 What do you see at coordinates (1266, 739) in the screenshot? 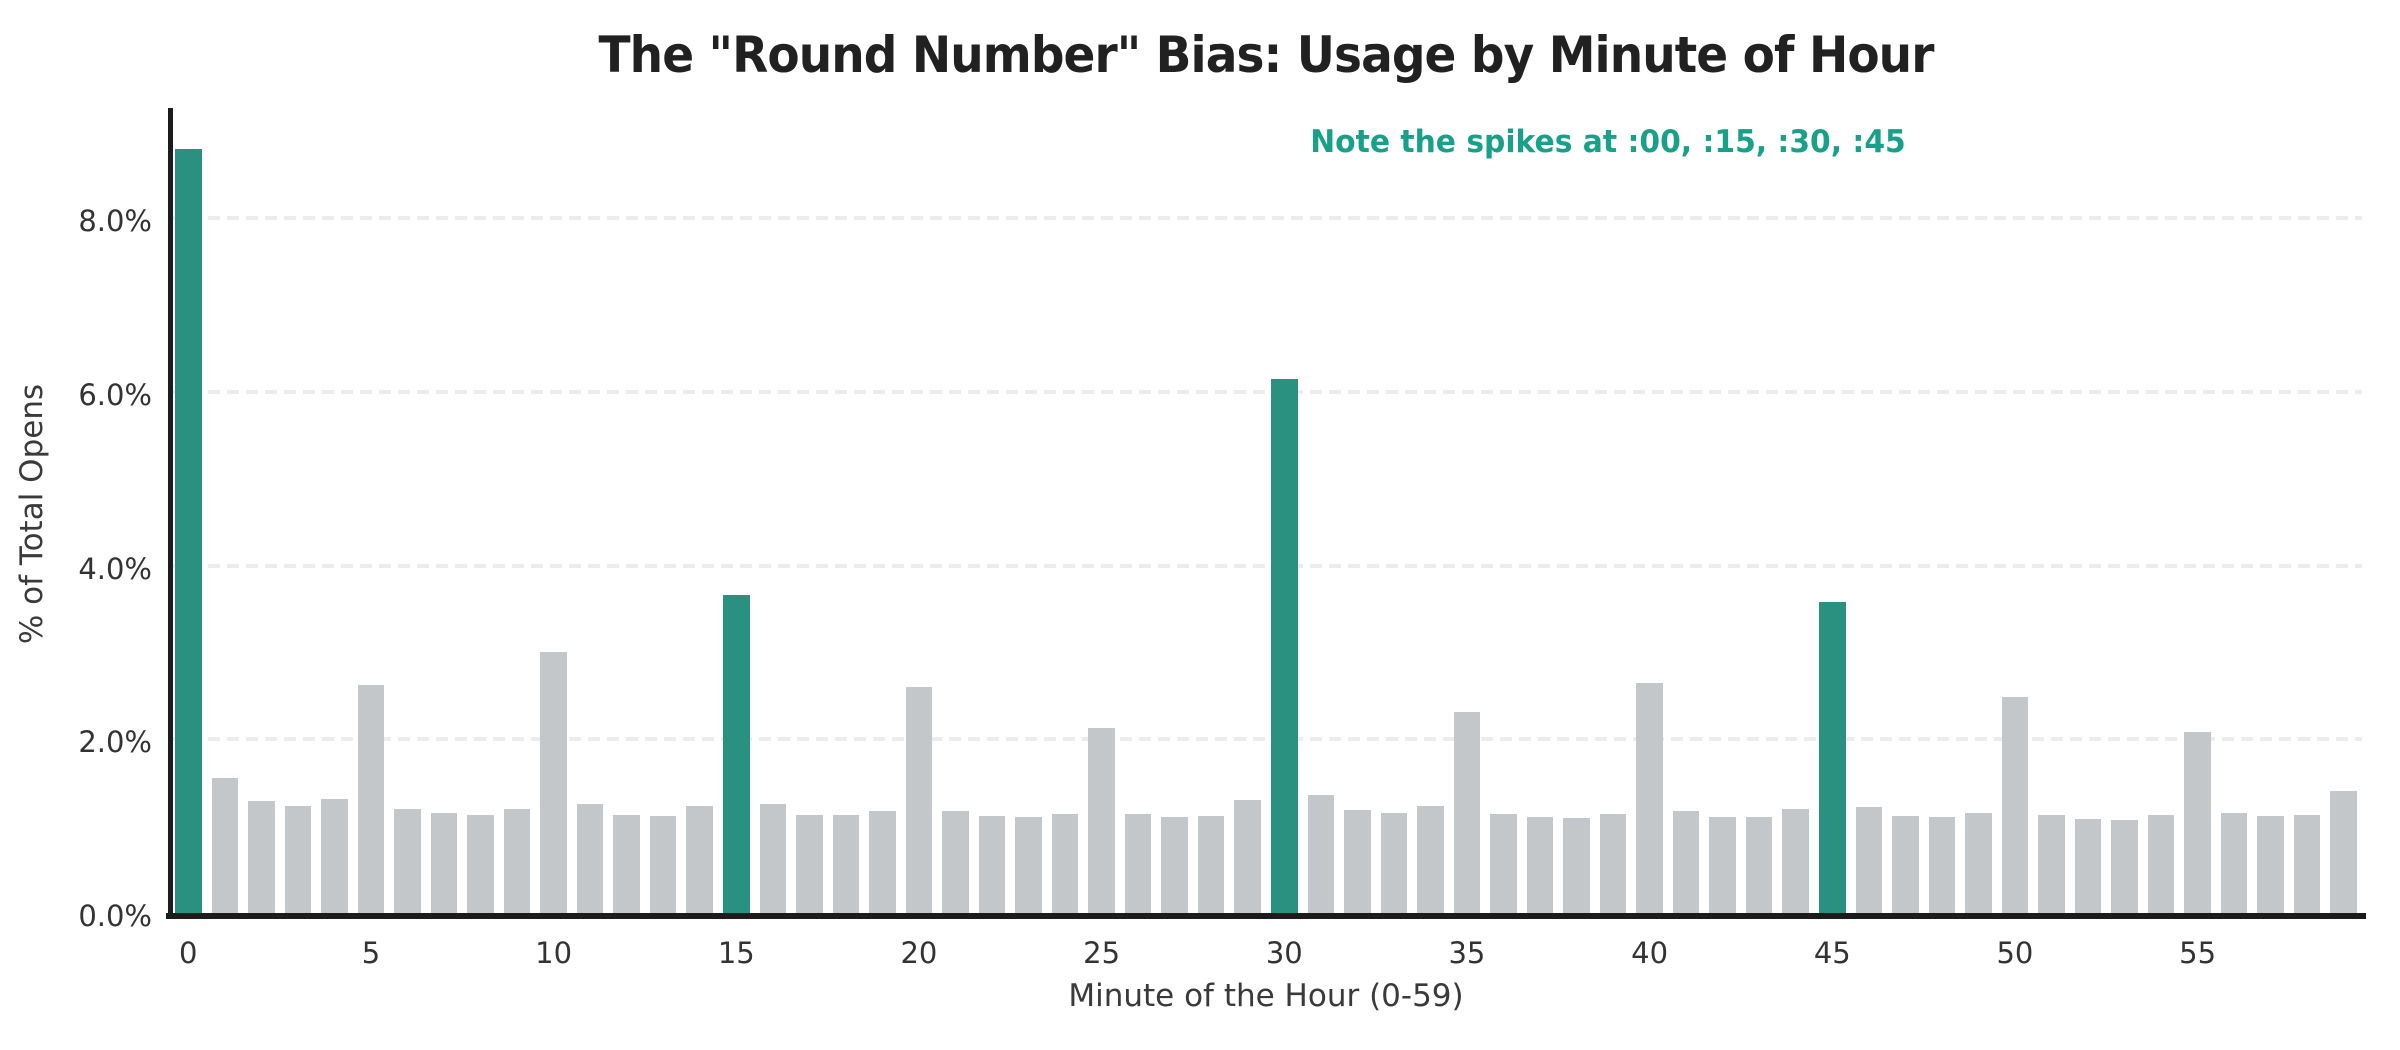
I see `gridline-2-percent` at bounding box center [1266, 739].